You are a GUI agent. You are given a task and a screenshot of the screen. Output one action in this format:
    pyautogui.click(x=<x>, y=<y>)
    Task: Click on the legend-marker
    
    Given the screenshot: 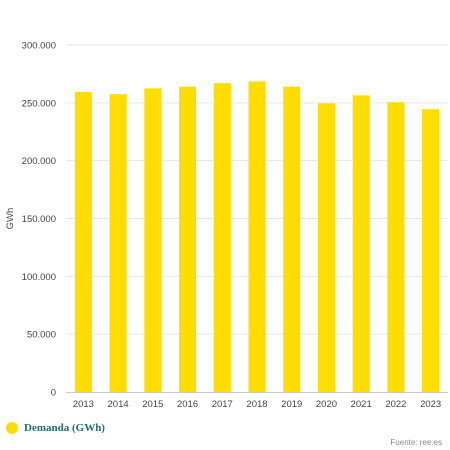 What is the action you would take?
    pyautogui.click(x=12, y=428)
    